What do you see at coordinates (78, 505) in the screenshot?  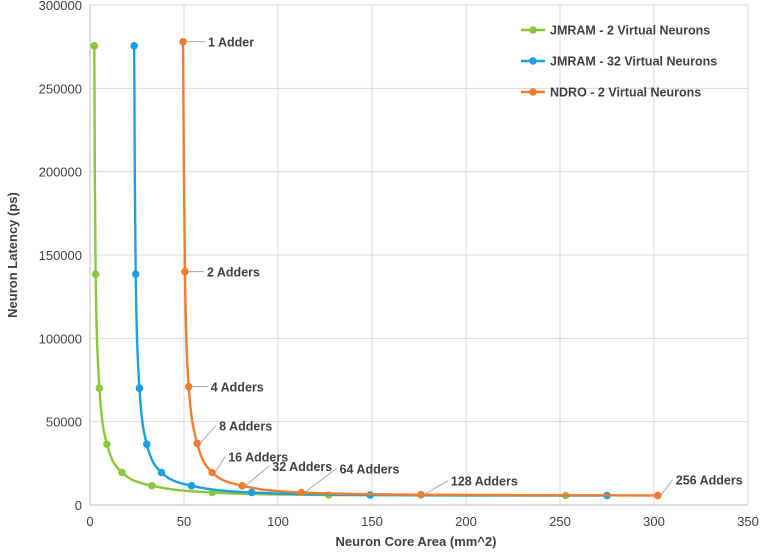 I see `y-tick-label: 0` at bounding box center [78, 505].